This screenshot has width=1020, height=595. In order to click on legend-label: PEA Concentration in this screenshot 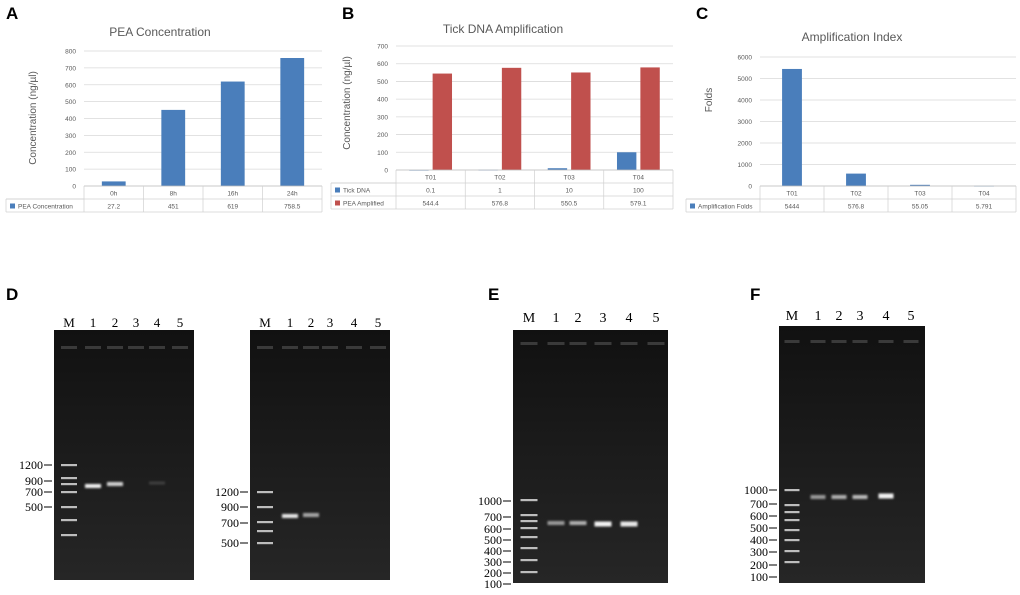, I will do `click(45, 207)`.